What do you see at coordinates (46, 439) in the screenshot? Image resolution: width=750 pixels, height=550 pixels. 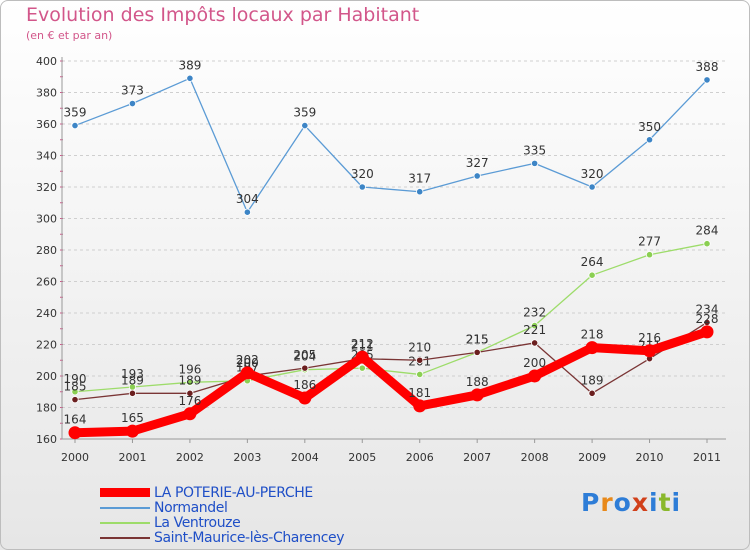 I see `y-tick-label: 160` at bounding box center [46, 439].